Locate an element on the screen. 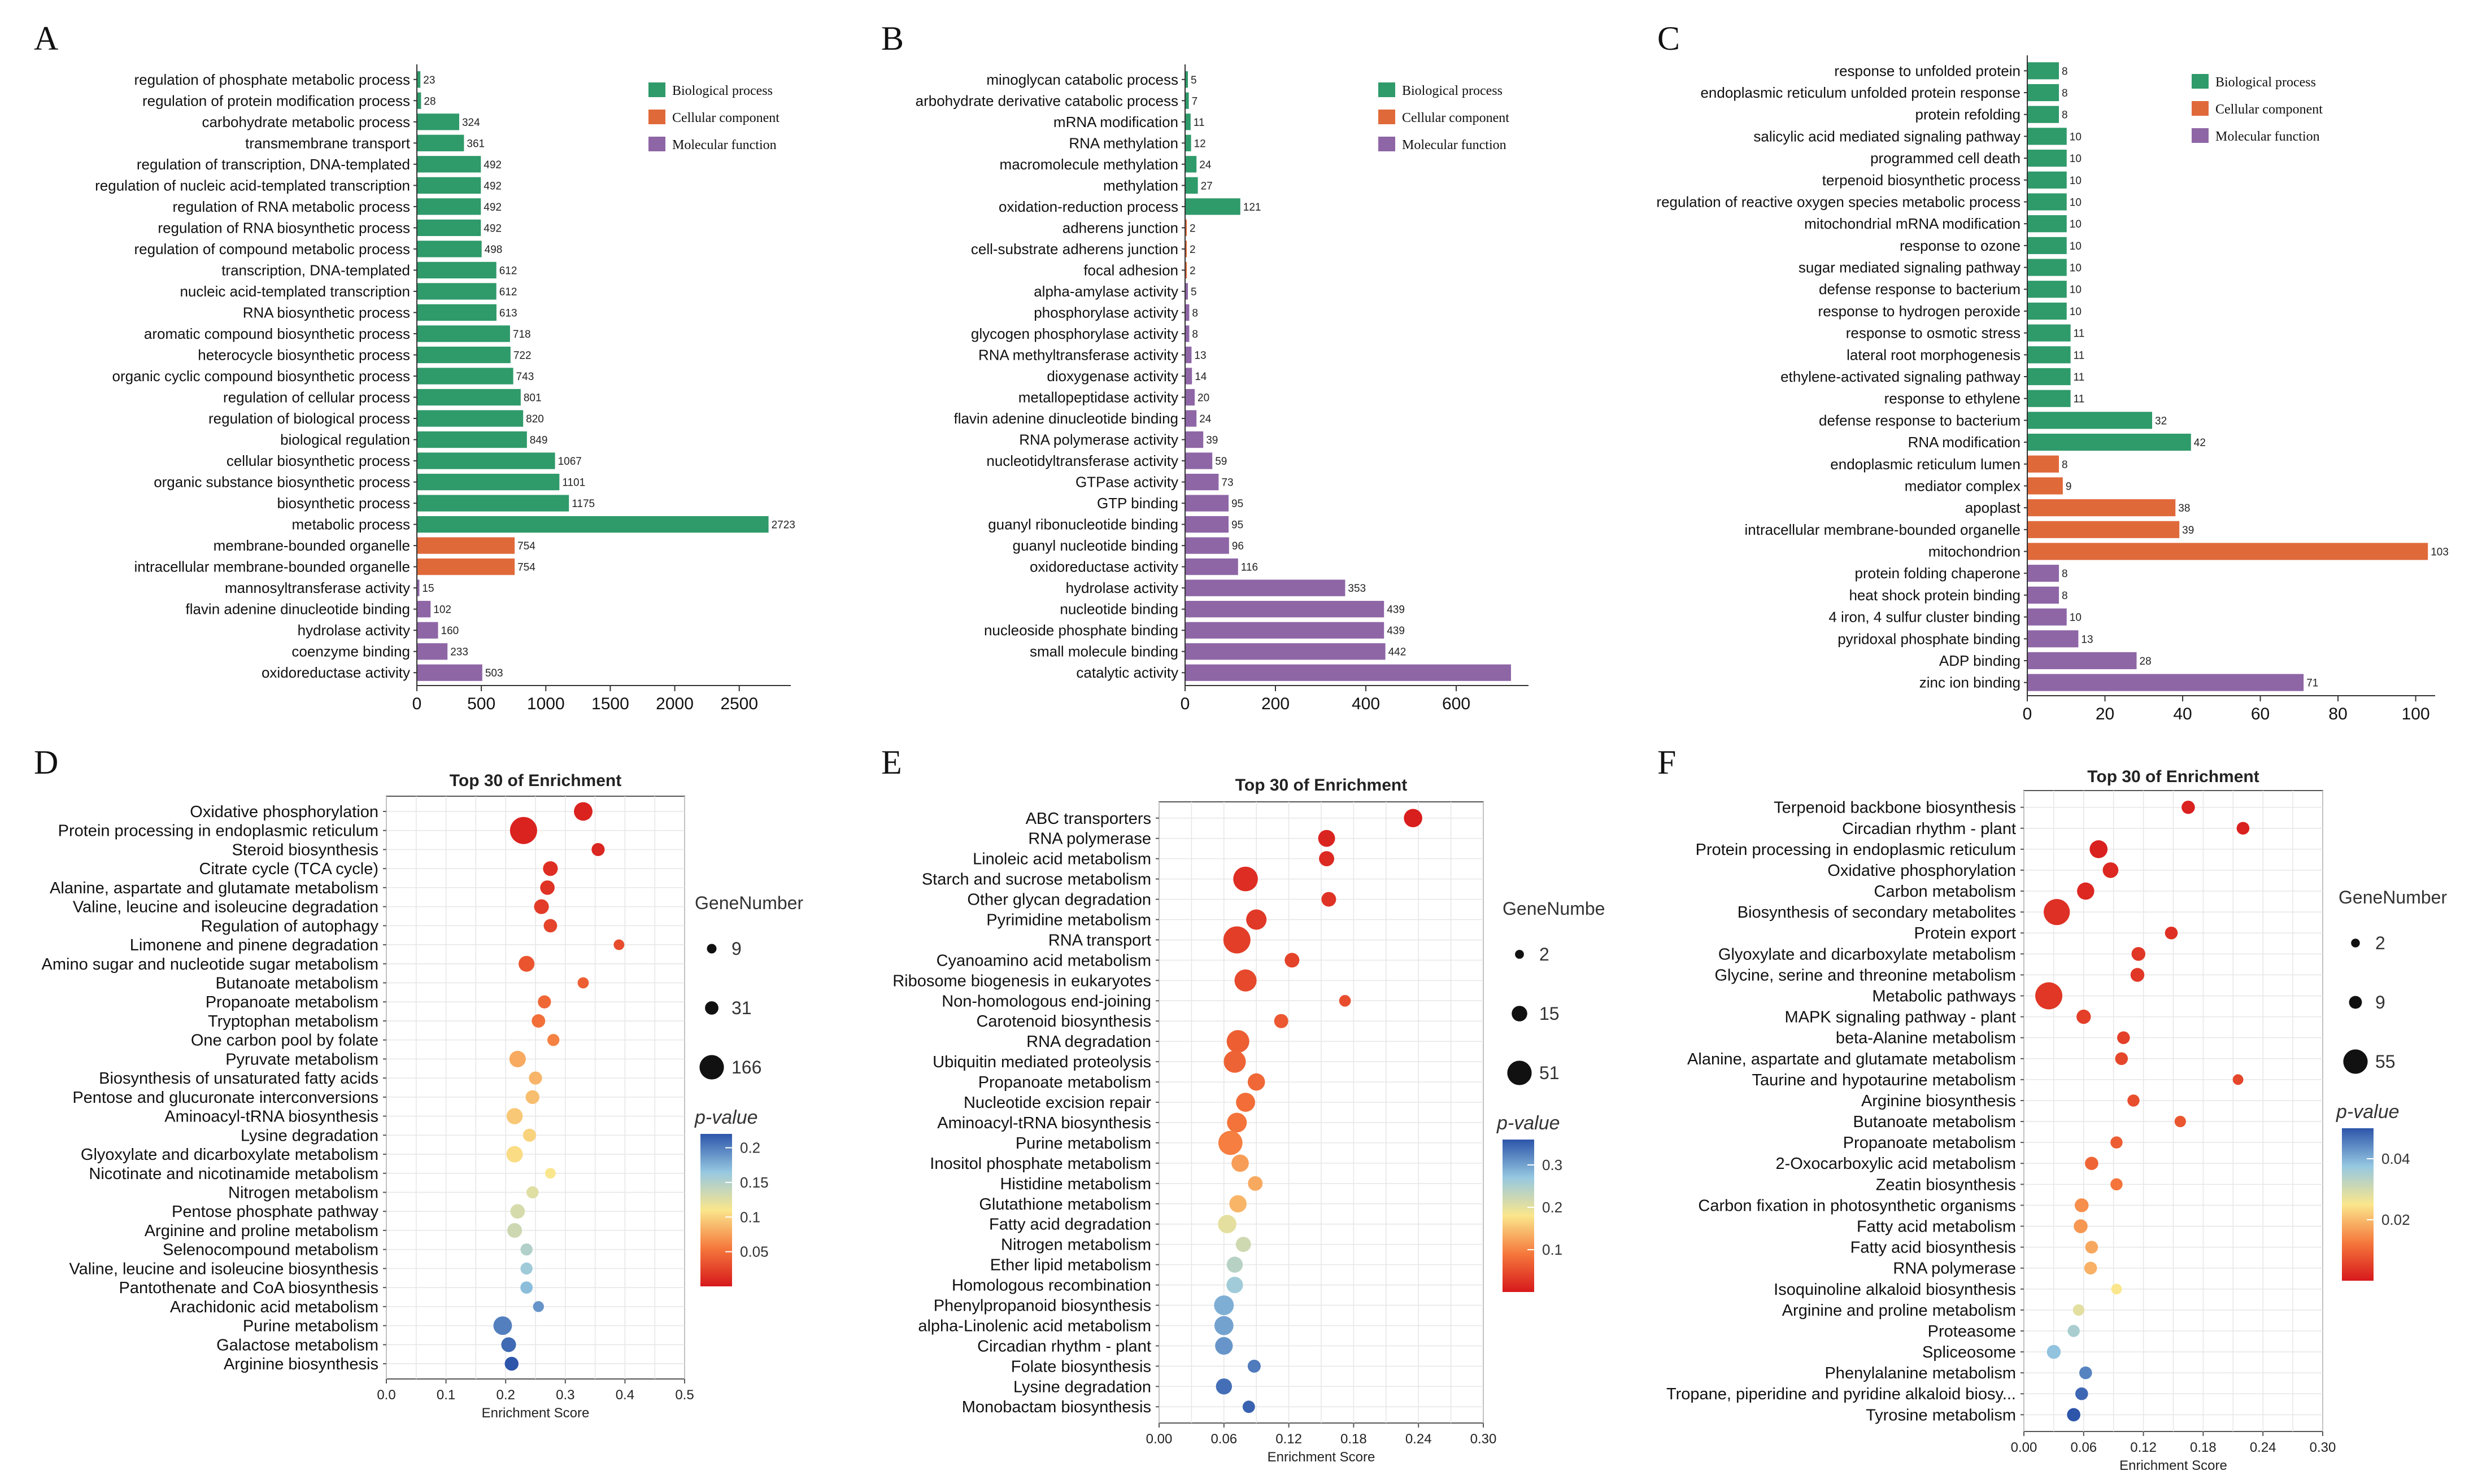 The image size is (2469, 1484). x-tick-label: 0.4 is located at coordinates (625, 1395).